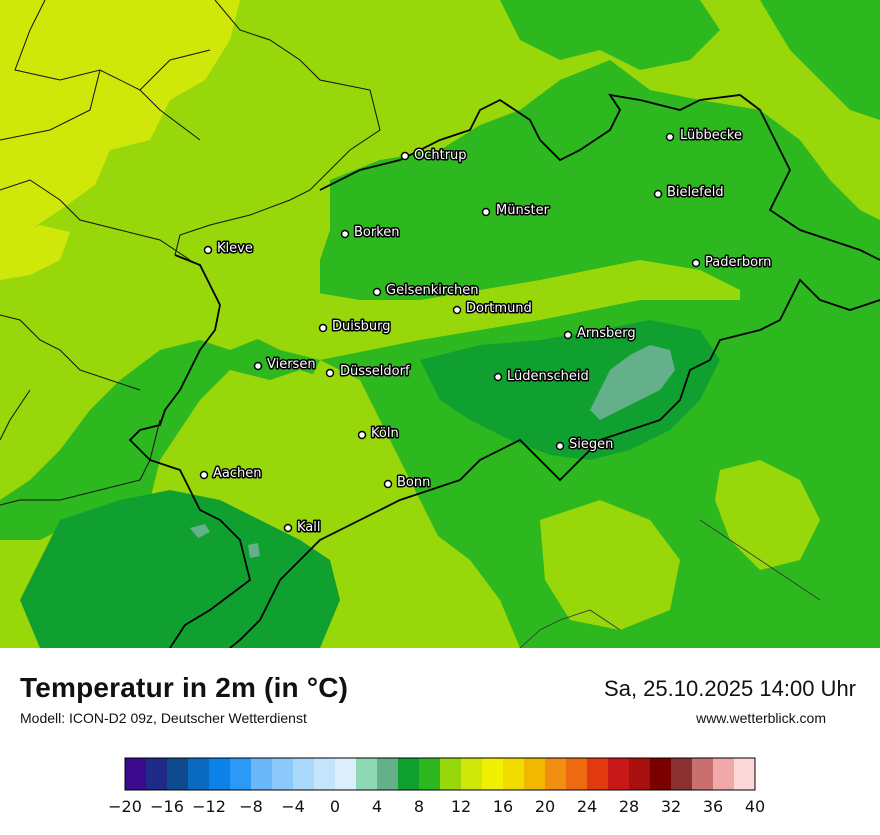  What do you see at coordinates (670, 583) in the screenshot?
I see `district-lines` at bounding box center [670, 583].